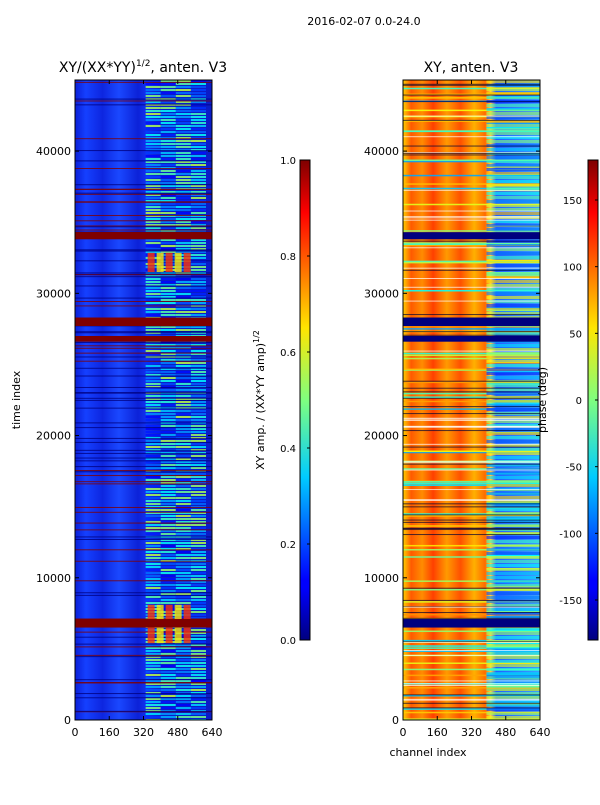  What do you see at coordinates (305, 400) in the screenshot?
I see `left-colorbar-gradient` at bounding box center [305, 400].